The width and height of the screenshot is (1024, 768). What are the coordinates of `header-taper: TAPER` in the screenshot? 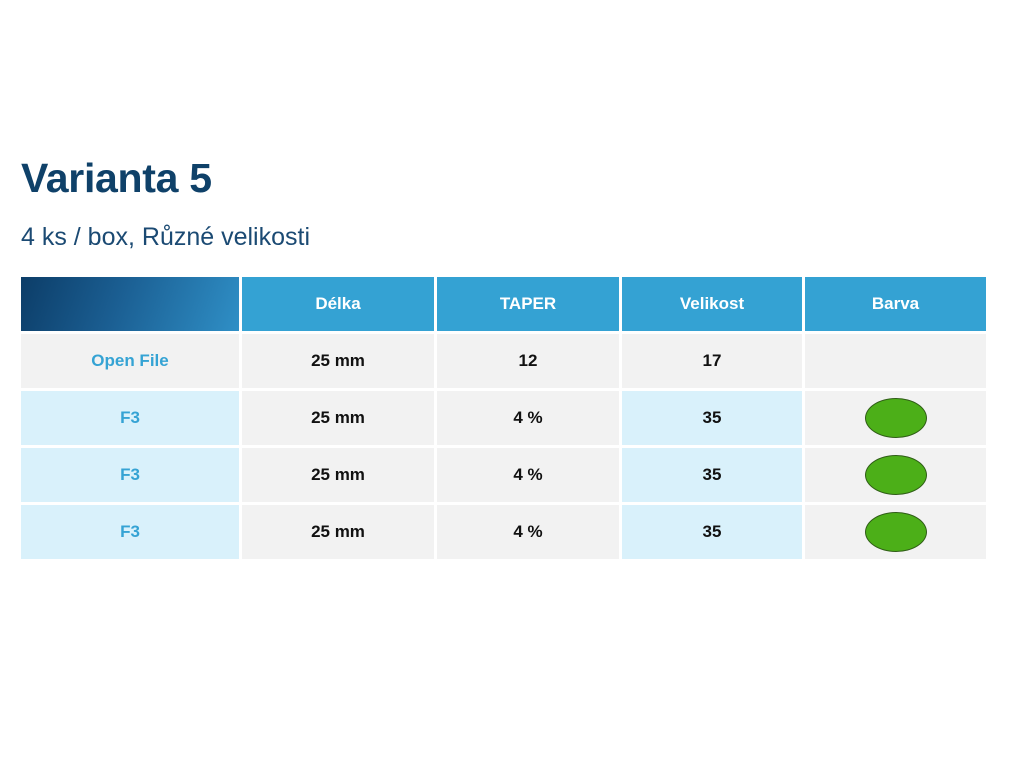 It's located at (528, 304).